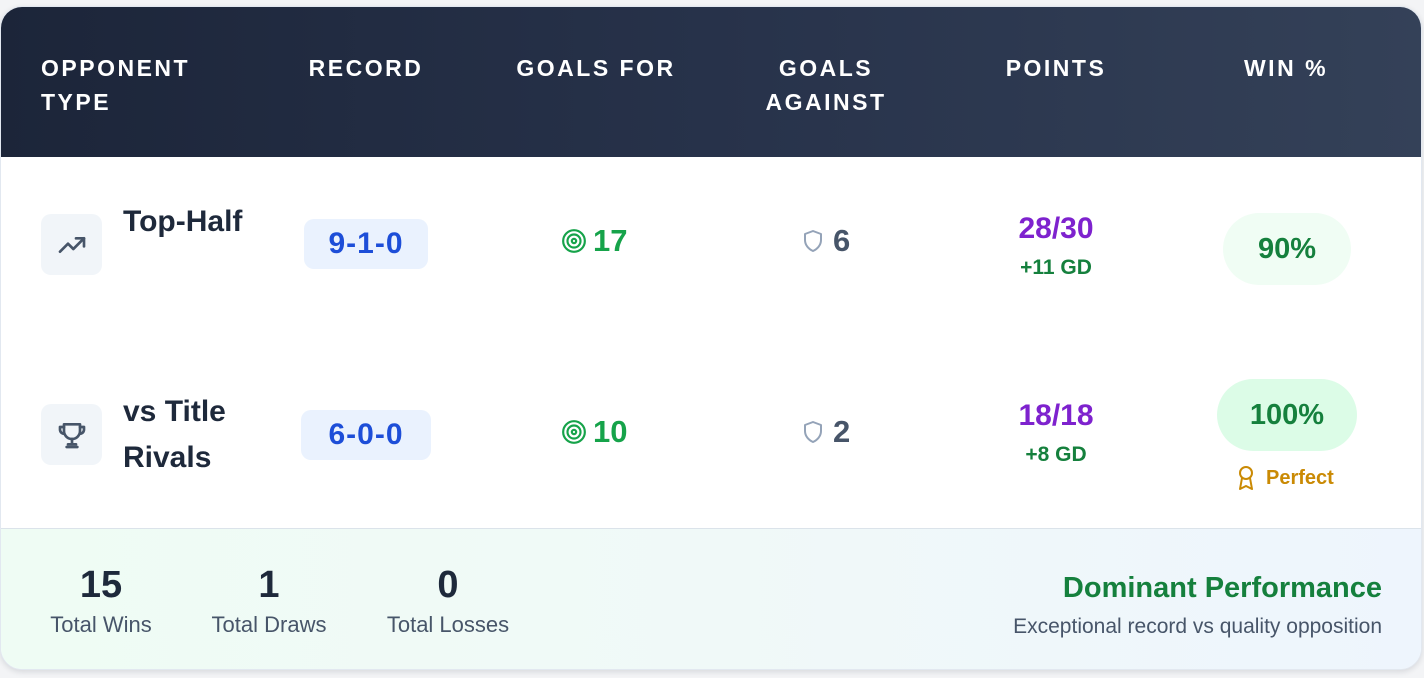 The height and width of the screenshot is (678, 1424). Describe the element at coordinates (366, 68) in the screenshot. I see `column-header-record: RECORD` at that location.